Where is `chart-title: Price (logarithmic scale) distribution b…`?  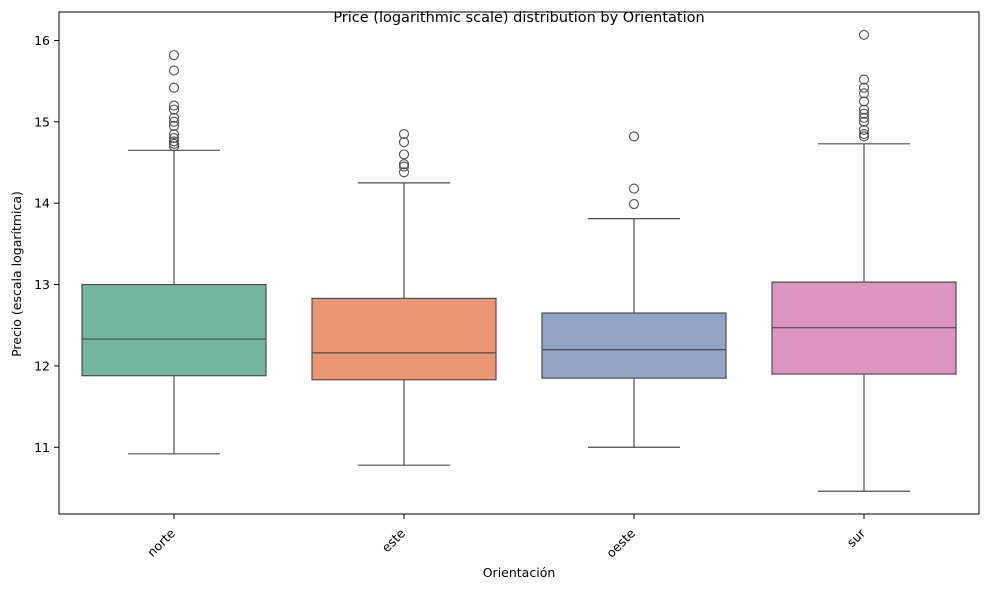 chart-title: Price (logarithmic scale) distribution b… is located at coordinates (518, 18).